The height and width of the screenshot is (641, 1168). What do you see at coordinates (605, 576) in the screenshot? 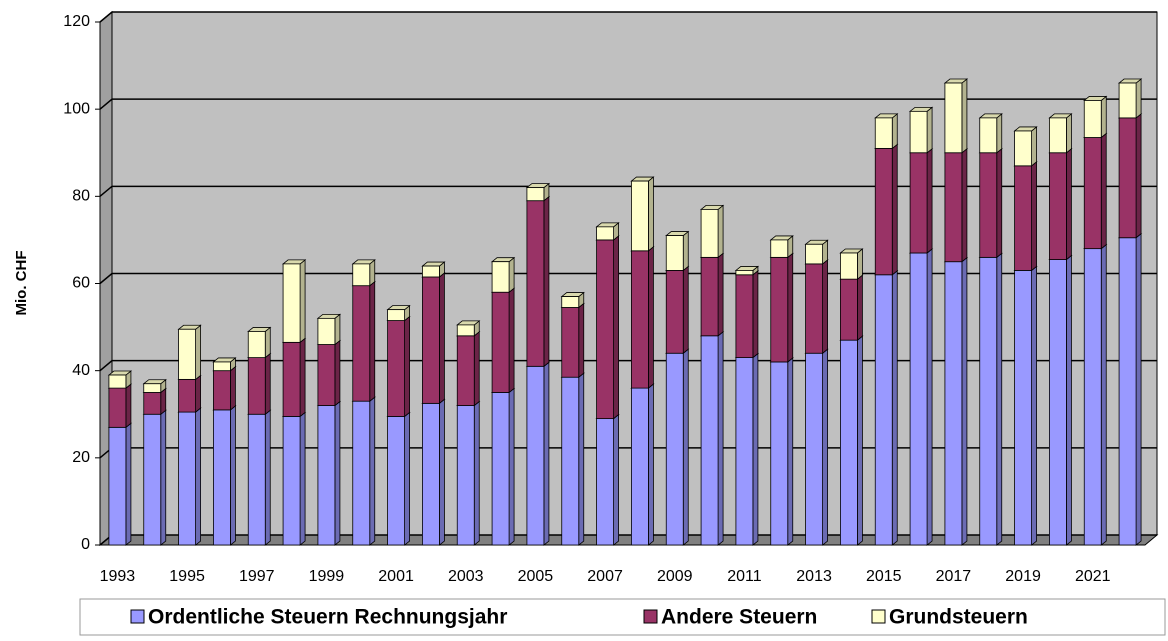
I see `x-tick-label: 2007` at bounding box center [605, 576].